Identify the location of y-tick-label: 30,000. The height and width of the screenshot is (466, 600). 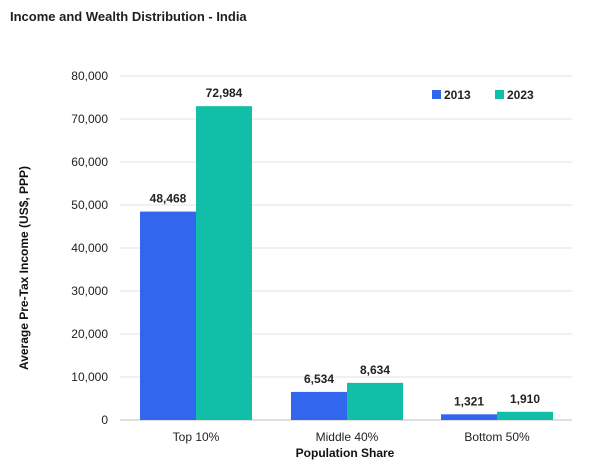
(89, 291).